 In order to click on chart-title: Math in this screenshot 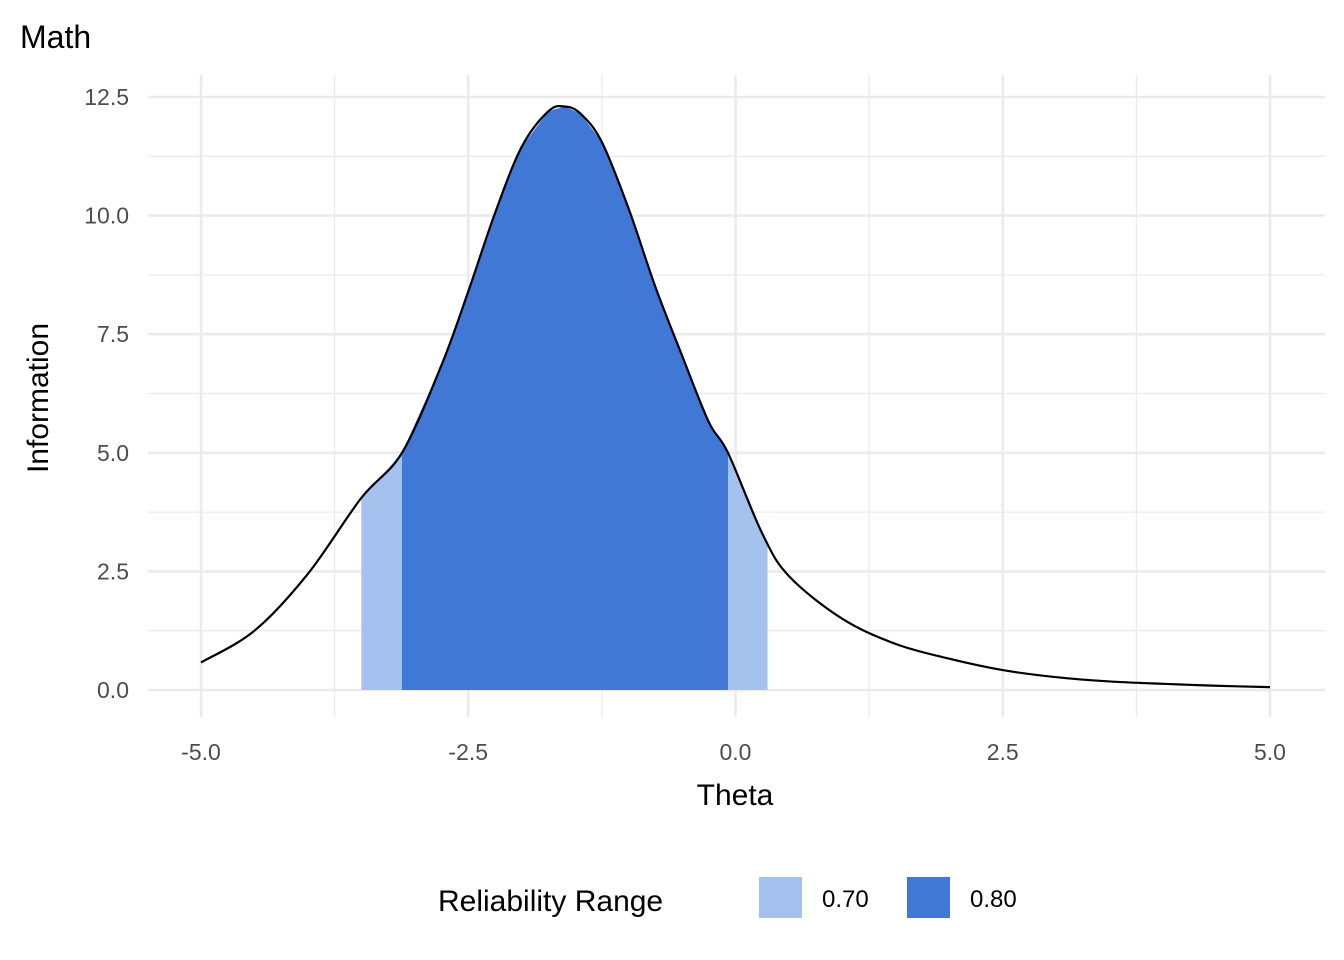, I will do `click(55, 37)`.